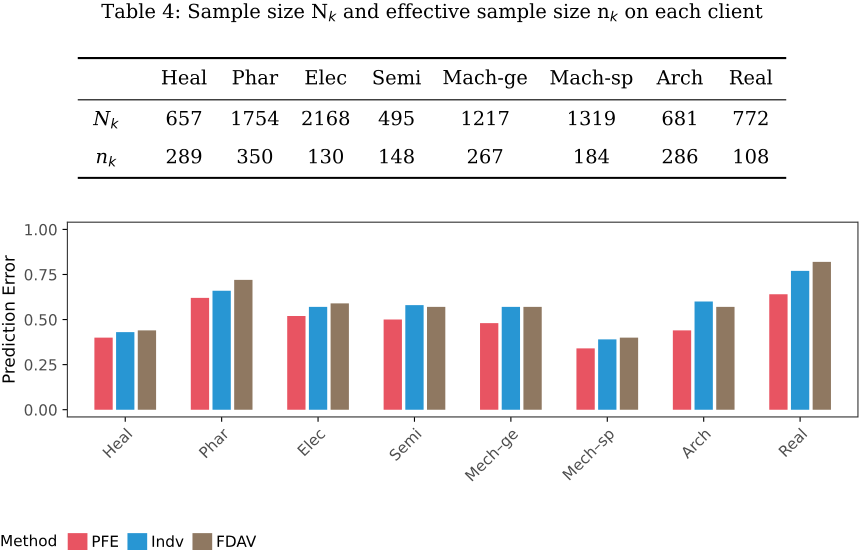  I want to click on y-tick-label: 1.00, so click(41, 230).